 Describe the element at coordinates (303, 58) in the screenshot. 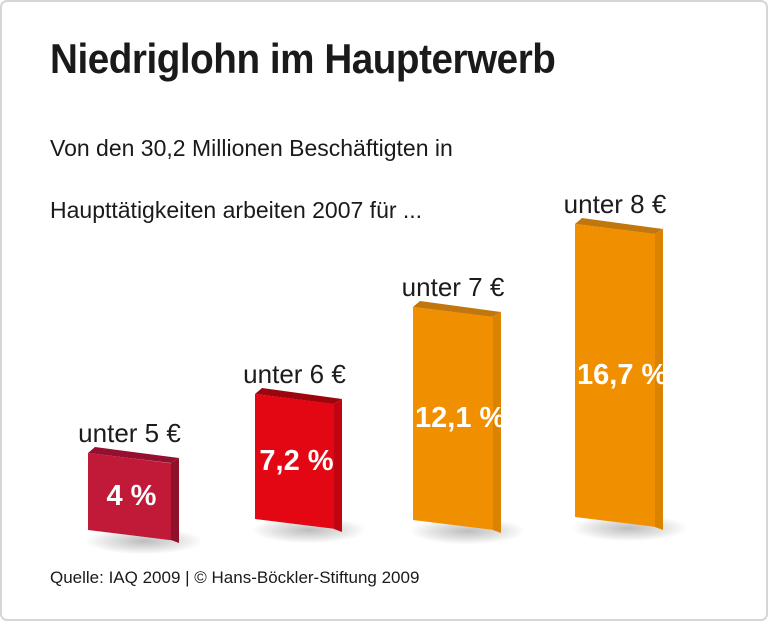

I see `chart-title: Niedriglohn im Haupterwerb` at that location.